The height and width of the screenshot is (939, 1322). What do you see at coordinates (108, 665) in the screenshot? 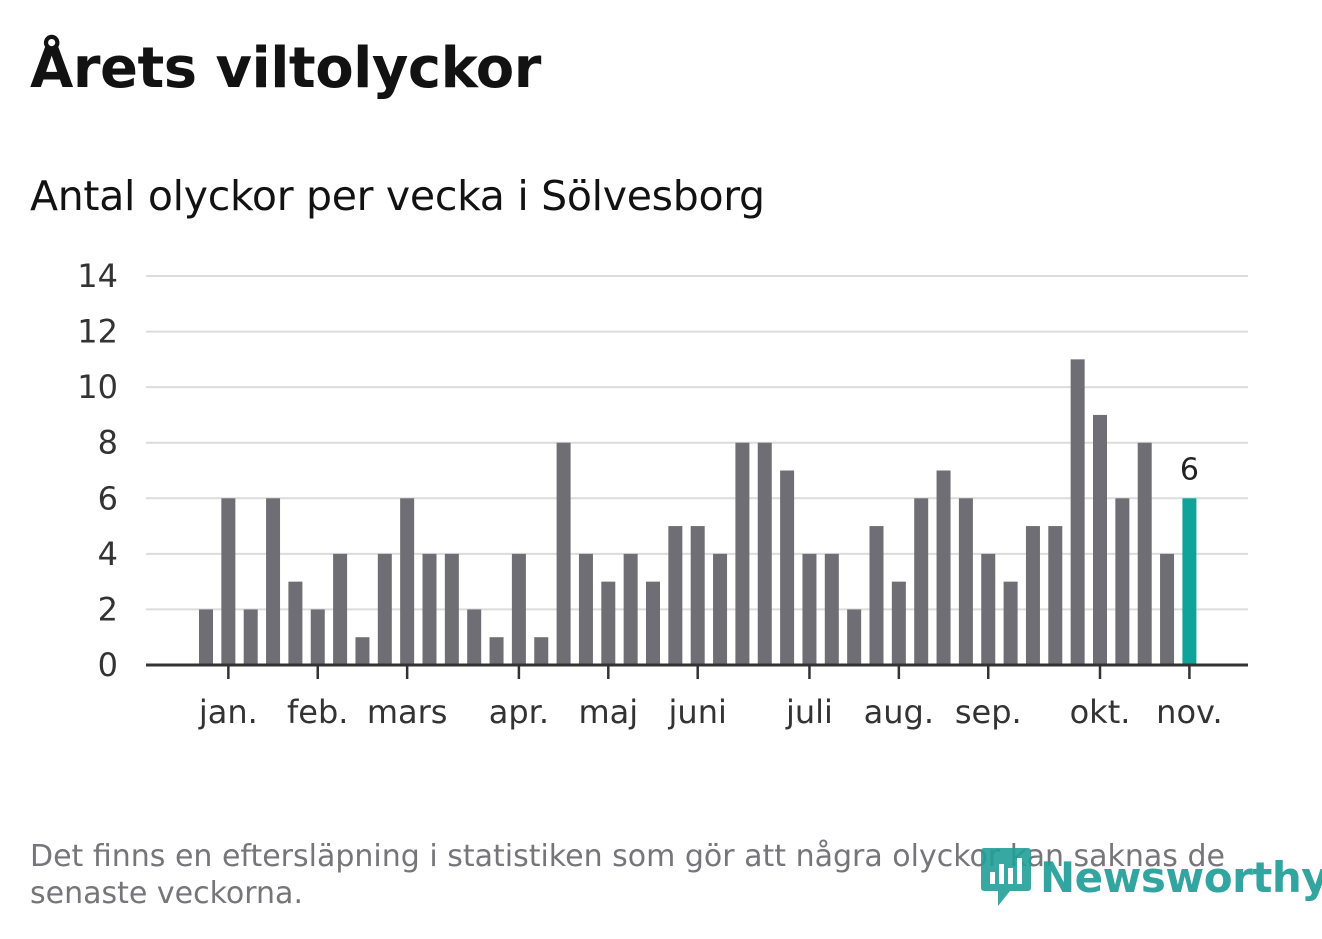
I see `y-tick-label: 0` at bounding box center [108, 665].